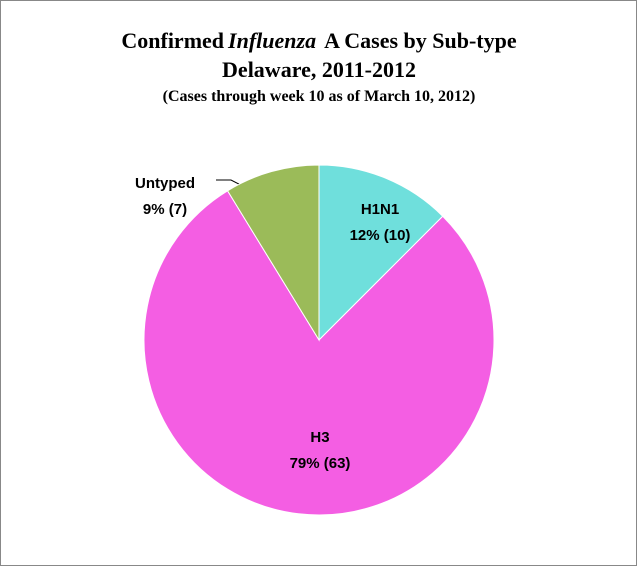 The height and width of the screenshot is (566, 637). I want to click on slice-value-label: 9% (7), so click(165, 209).